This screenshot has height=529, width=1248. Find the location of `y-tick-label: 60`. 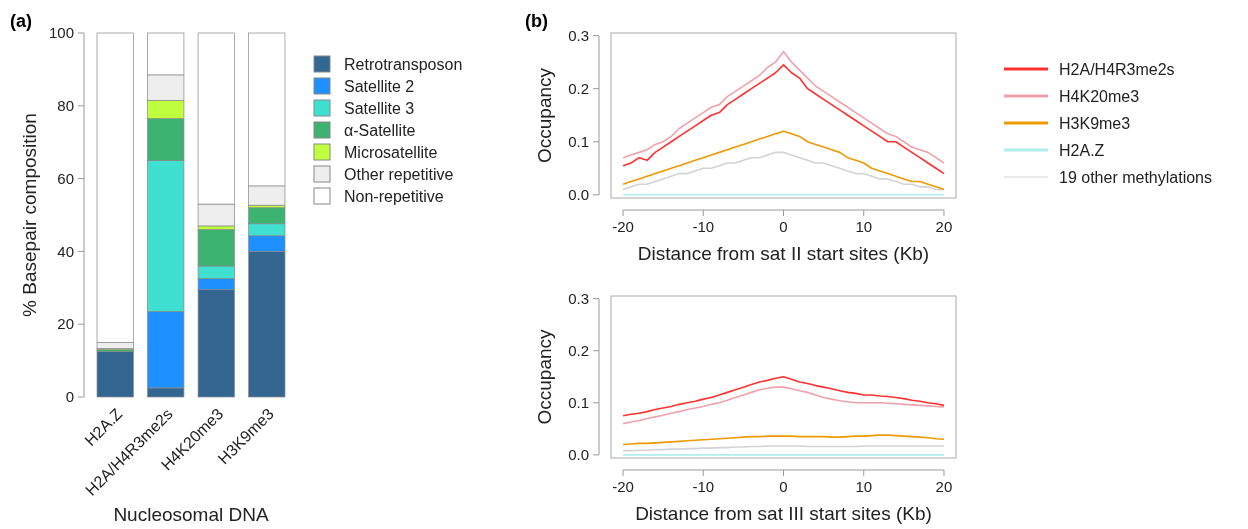

y-tick-label: 60 is located at coordinates (65, 178).